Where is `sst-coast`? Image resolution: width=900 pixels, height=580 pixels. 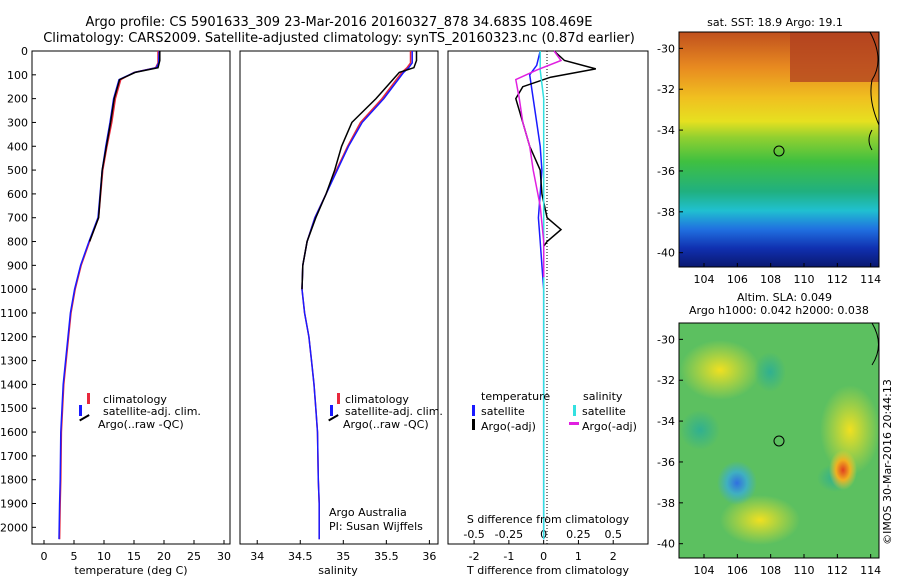
sst-coast is located at coordinates (874, 91).